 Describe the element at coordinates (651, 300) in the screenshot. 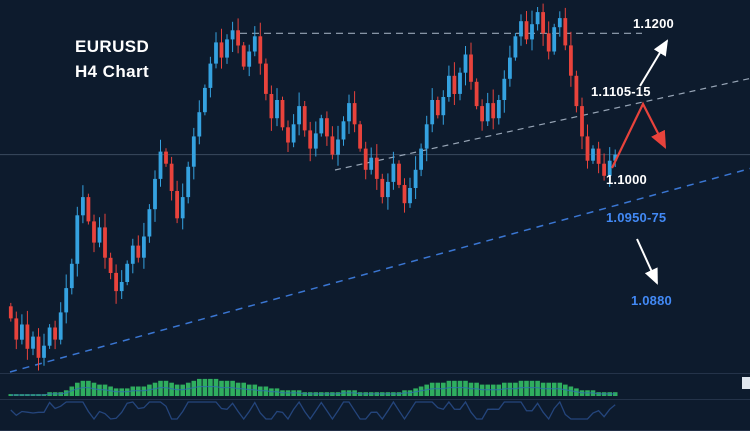

I see `target-level-label: 1.0880` at that location.